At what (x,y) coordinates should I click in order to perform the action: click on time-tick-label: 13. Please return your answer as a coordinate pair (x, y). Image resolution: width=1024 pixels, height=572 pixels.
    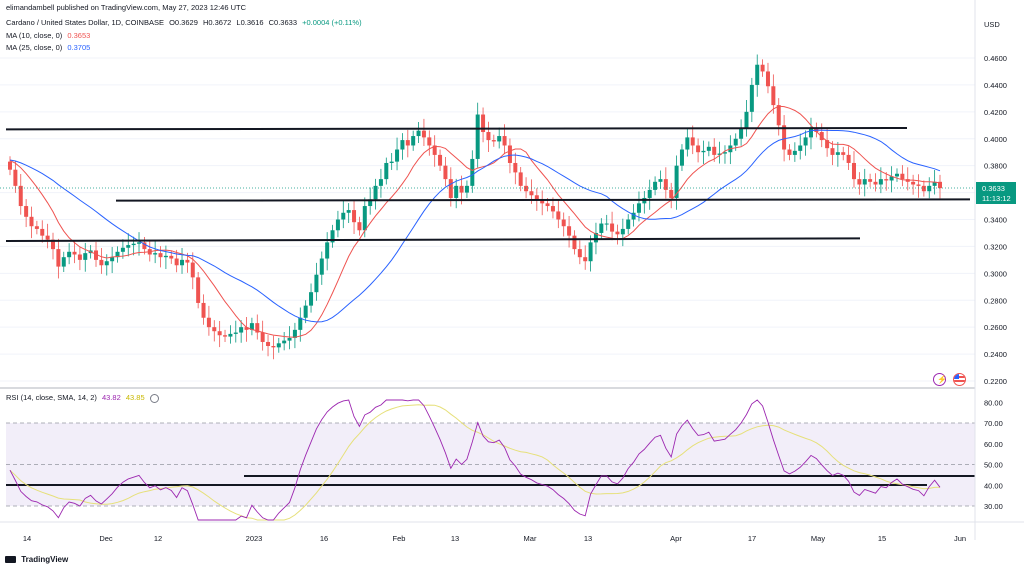
    Looking at the image, I should click on (588, 538).